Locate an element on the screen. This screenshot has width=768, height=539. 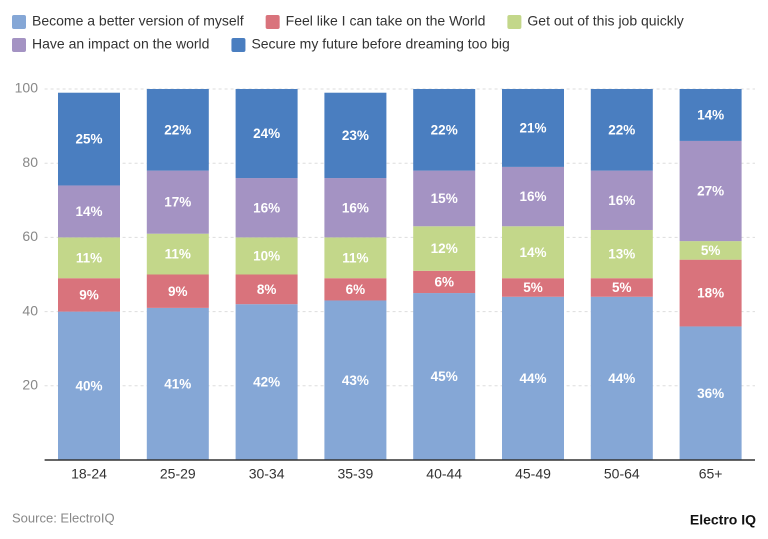
value-label: 43% is located at coordinates (355, 380).